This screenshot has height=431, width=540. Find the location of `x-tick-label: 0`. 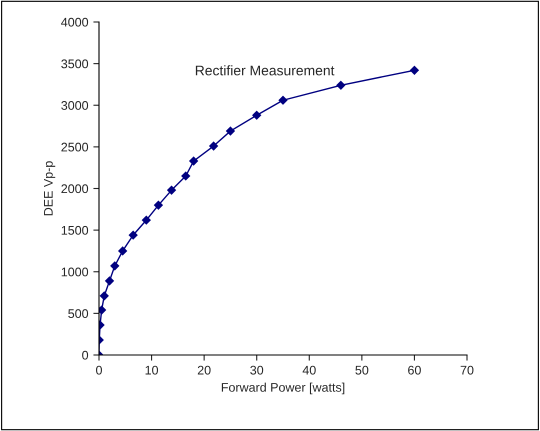

x-tick-label: 0 is located at coordinates (99, 370).